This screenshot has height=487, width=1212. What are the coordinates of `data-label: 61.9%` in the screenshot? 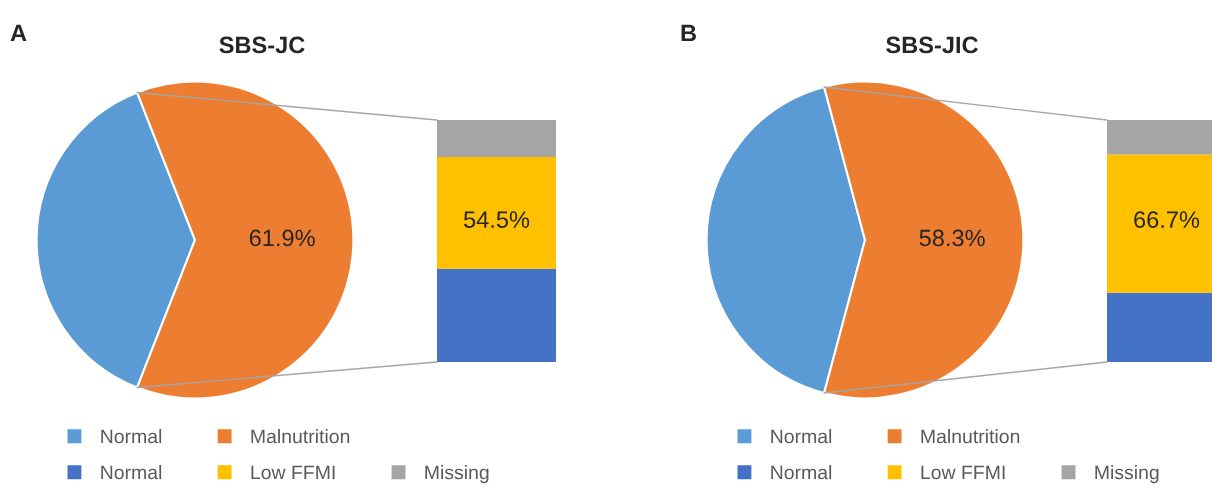 It's located at (282, 238).